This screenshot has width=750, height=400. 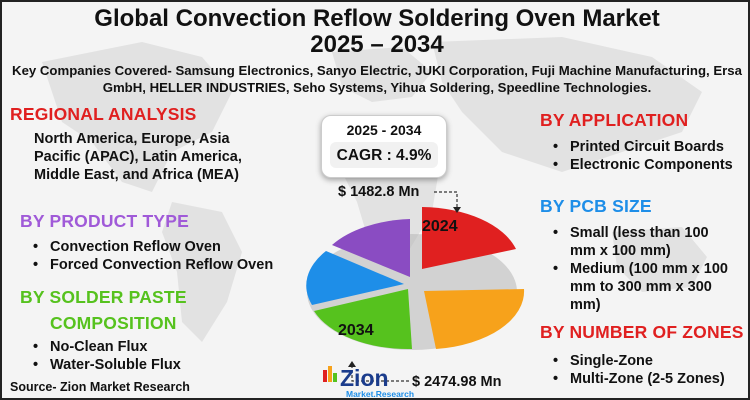 I want to click on year-2034-label: 2034, so click(x=356, y=330).